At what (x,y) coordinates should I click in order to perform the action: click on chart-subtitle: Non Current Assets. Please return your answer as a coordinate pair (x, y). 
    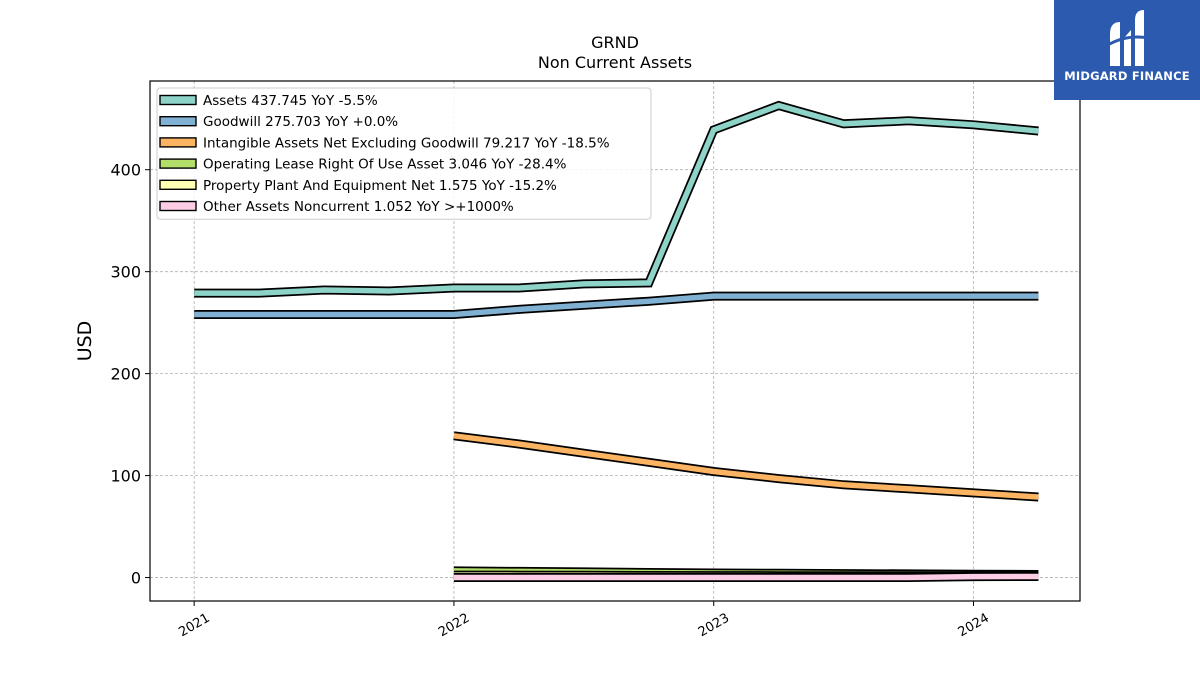
    Looking at the image, I should click on (615, 62).